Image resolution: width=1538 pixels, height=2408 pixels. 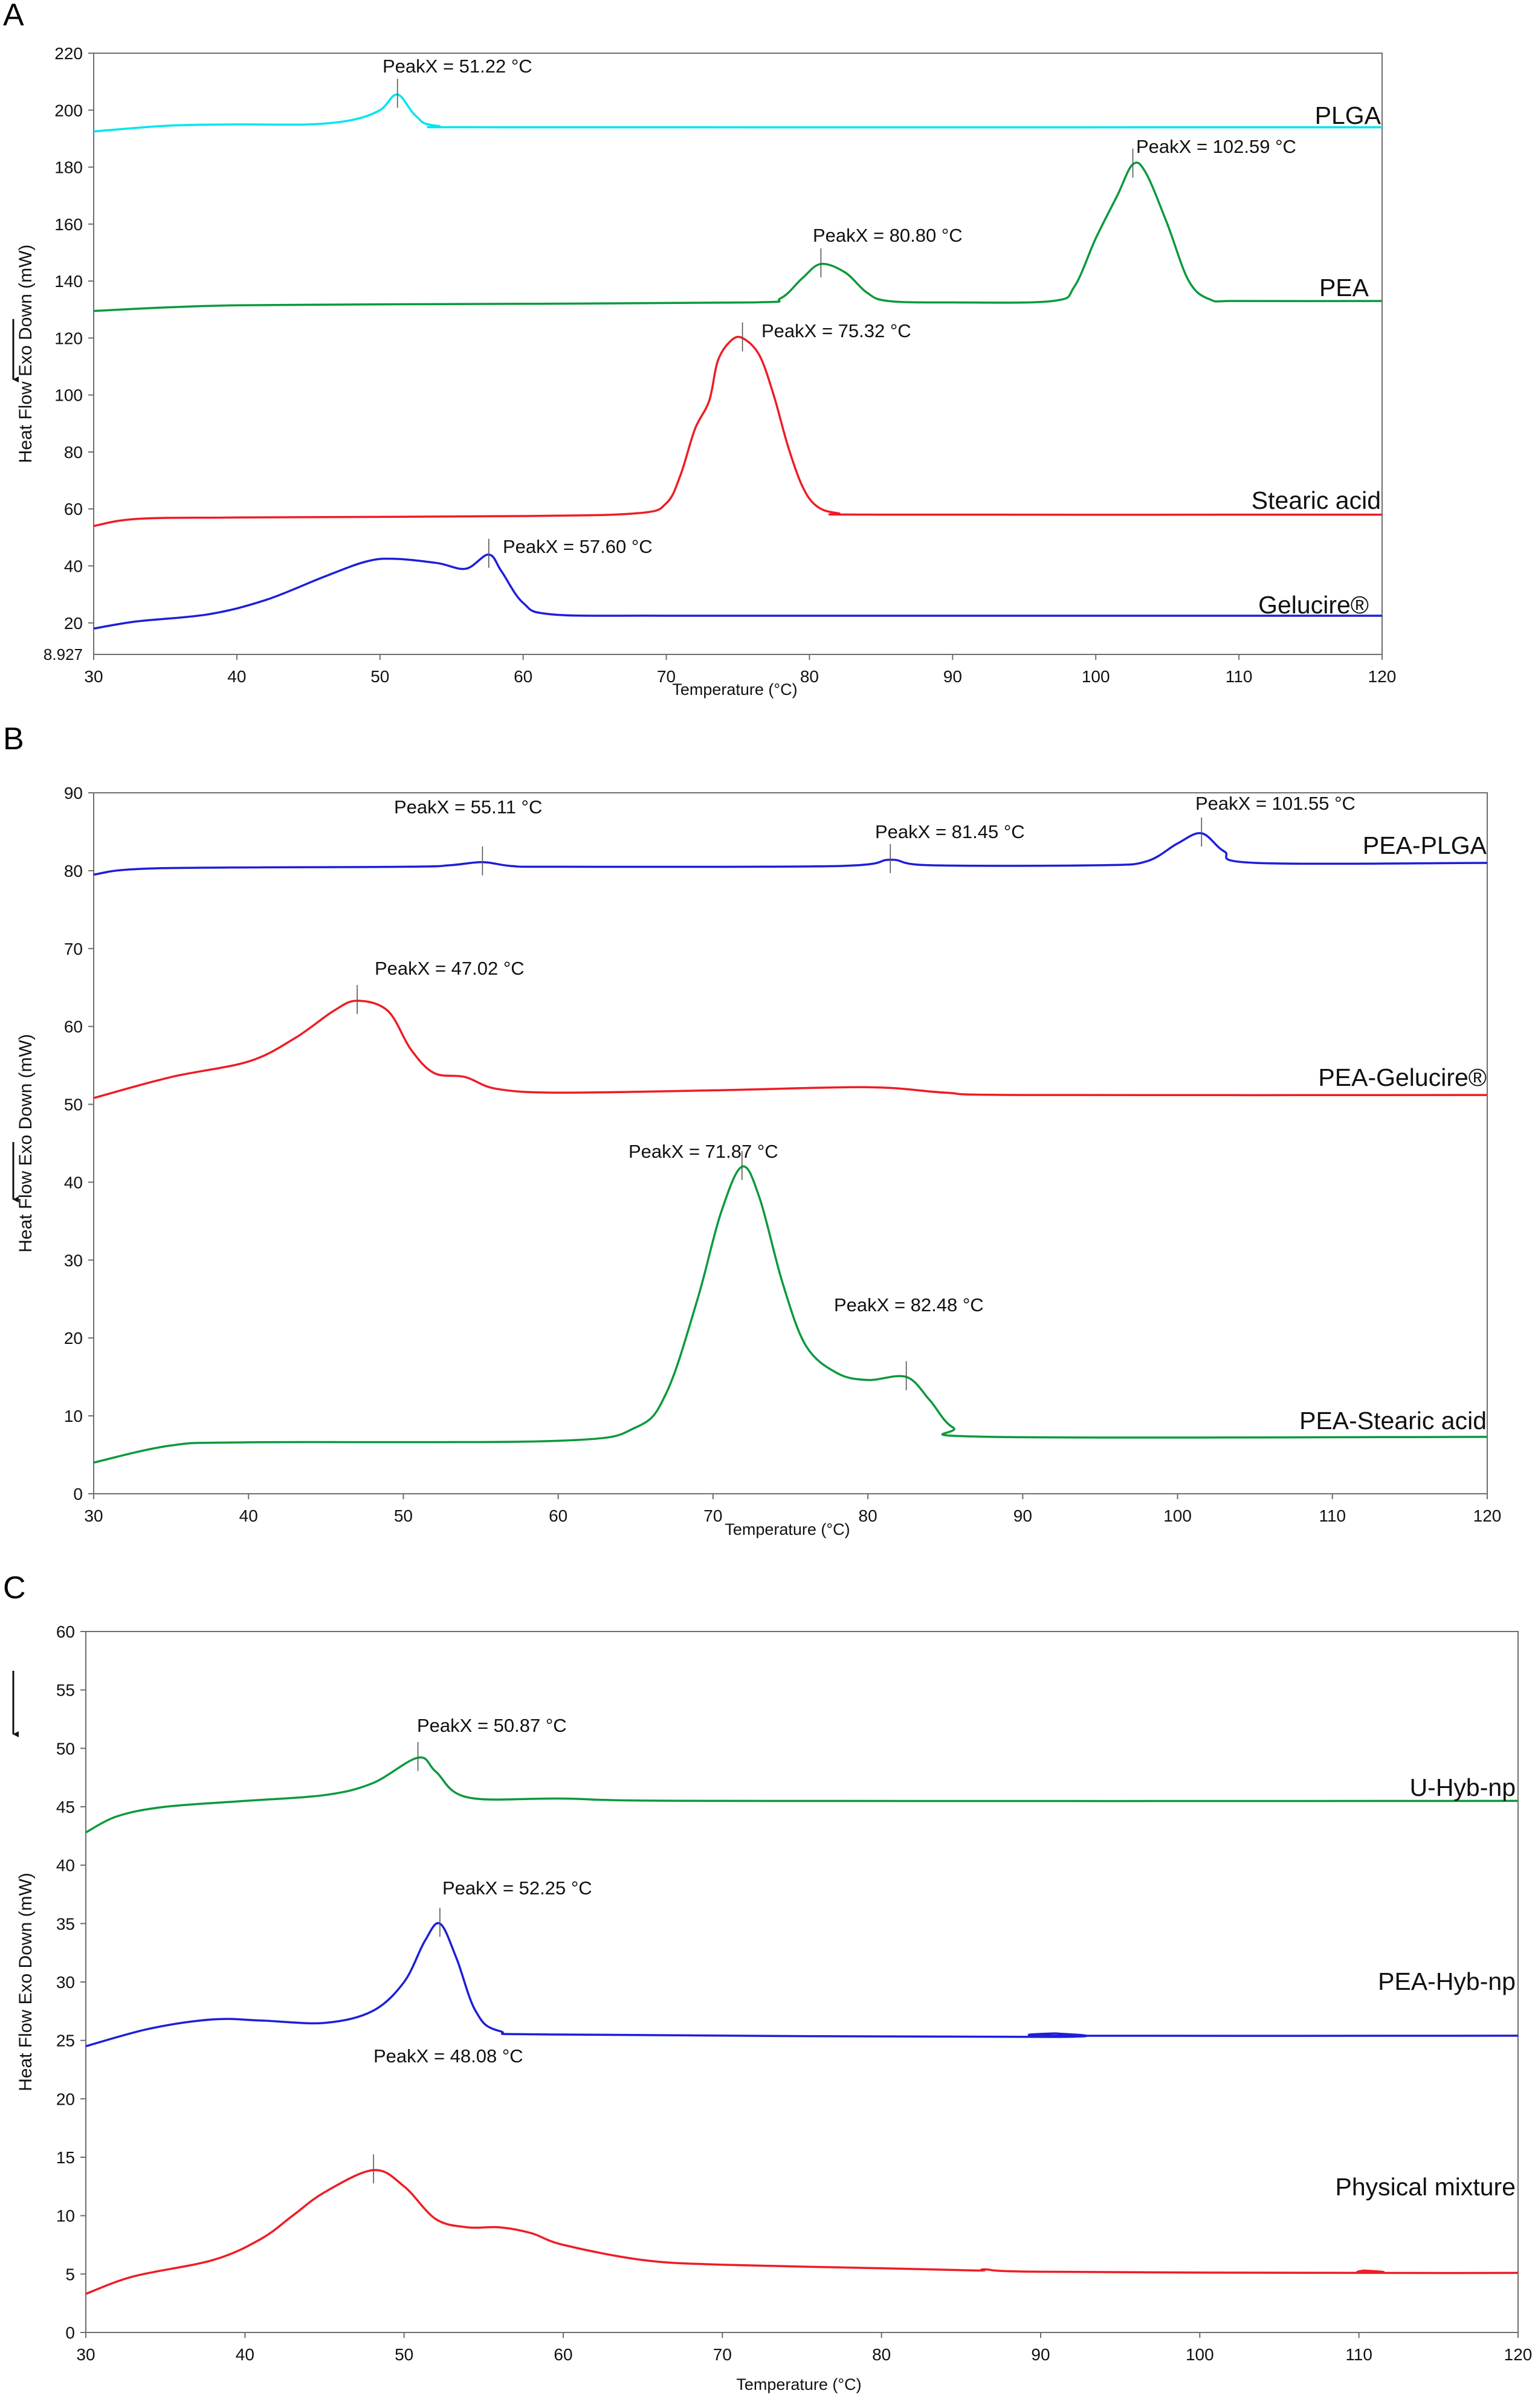 I want to click on peak-annotation: PeakX = 57.60 °C, so click(x=578, y=546).